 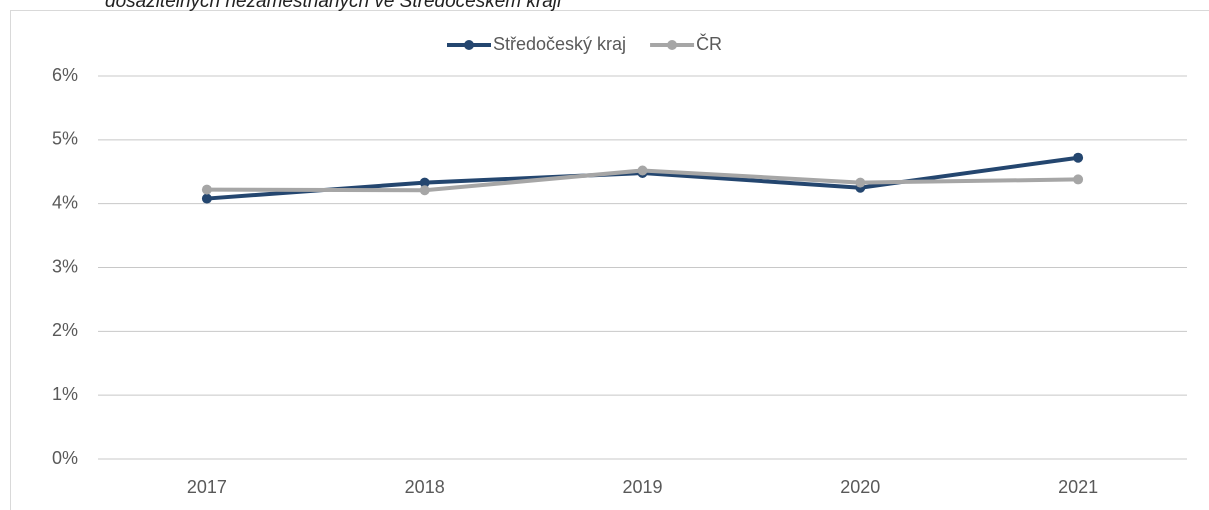 What do you see at coordinates (65, 458) in the screenshot?
I see `y-tick-label: 0%` at bounding box center [65, 458].